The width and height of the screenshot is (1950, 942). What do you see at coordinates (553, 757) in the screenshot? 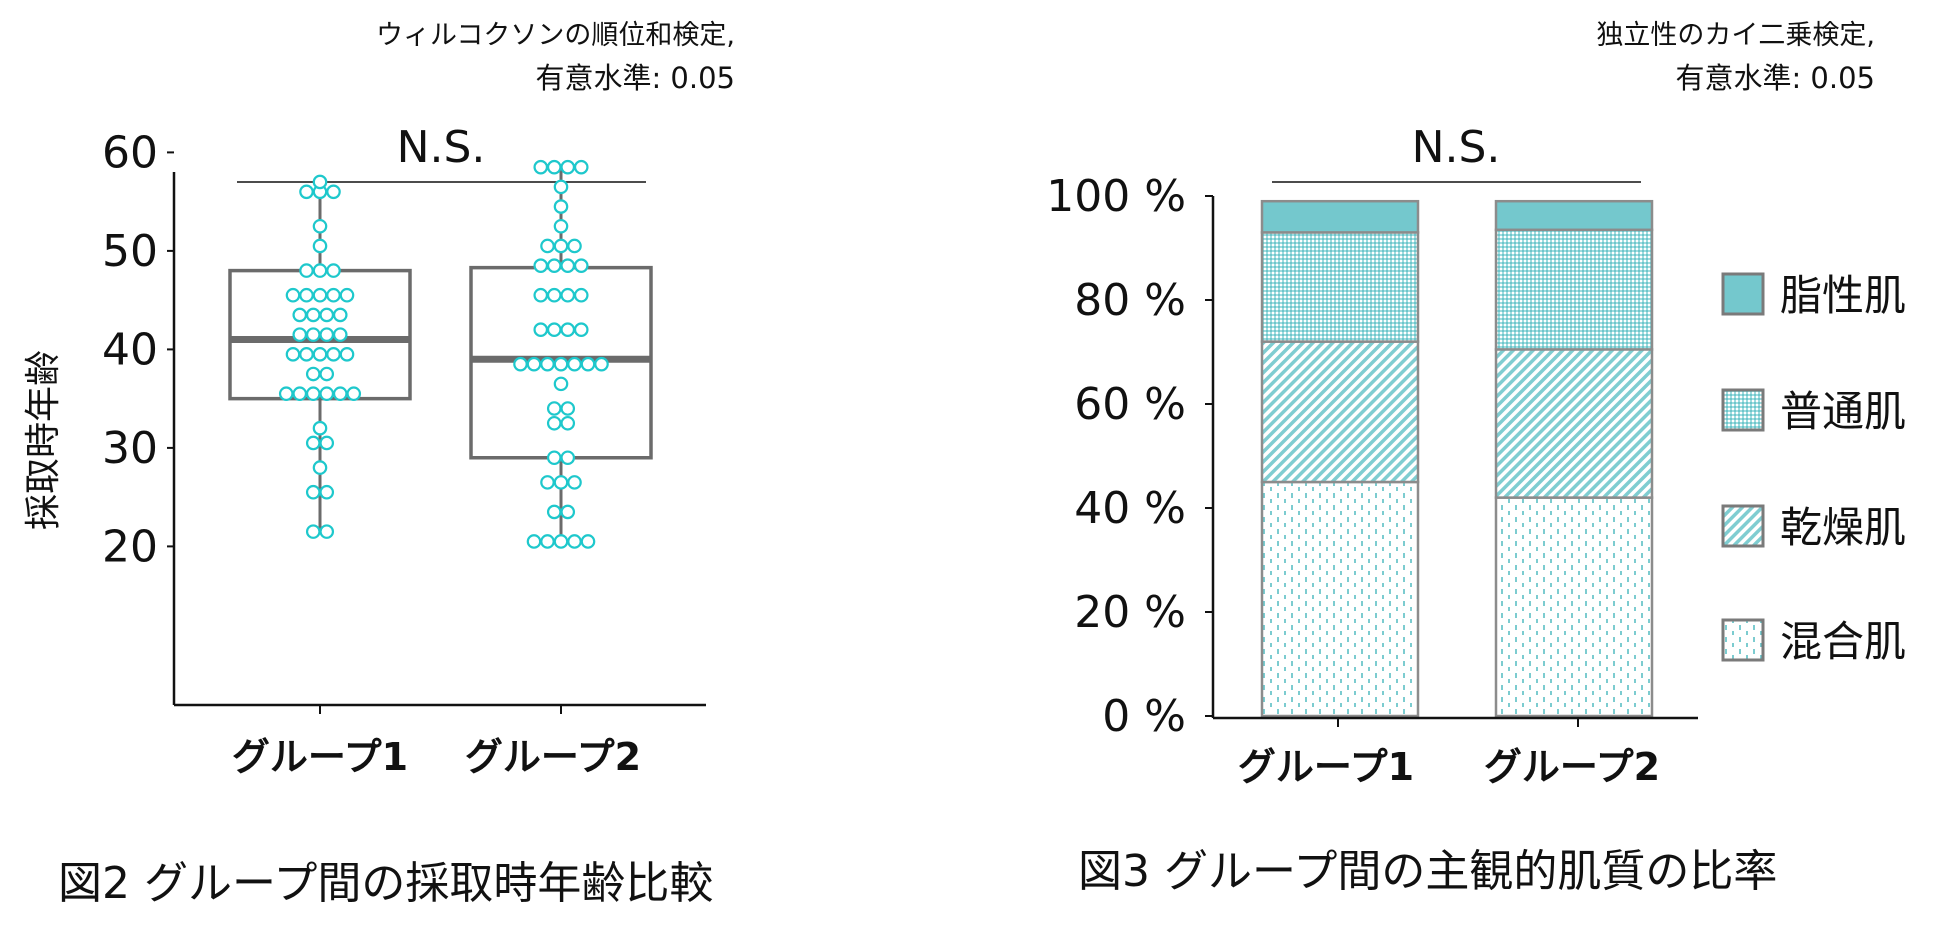
I see `fig2-x-tick-label-group2: グループ2` at bounding box center [553, 757].